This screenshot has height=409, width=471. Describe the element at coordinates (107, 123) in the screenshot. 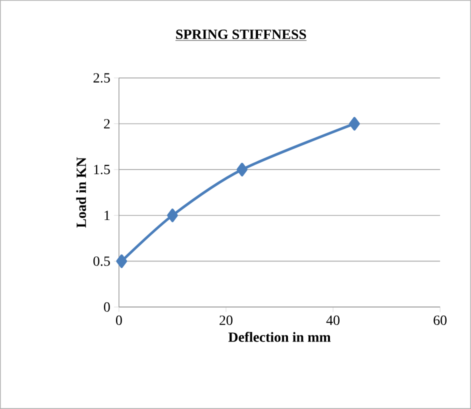

I see `y-tick-label: 2` at that location.